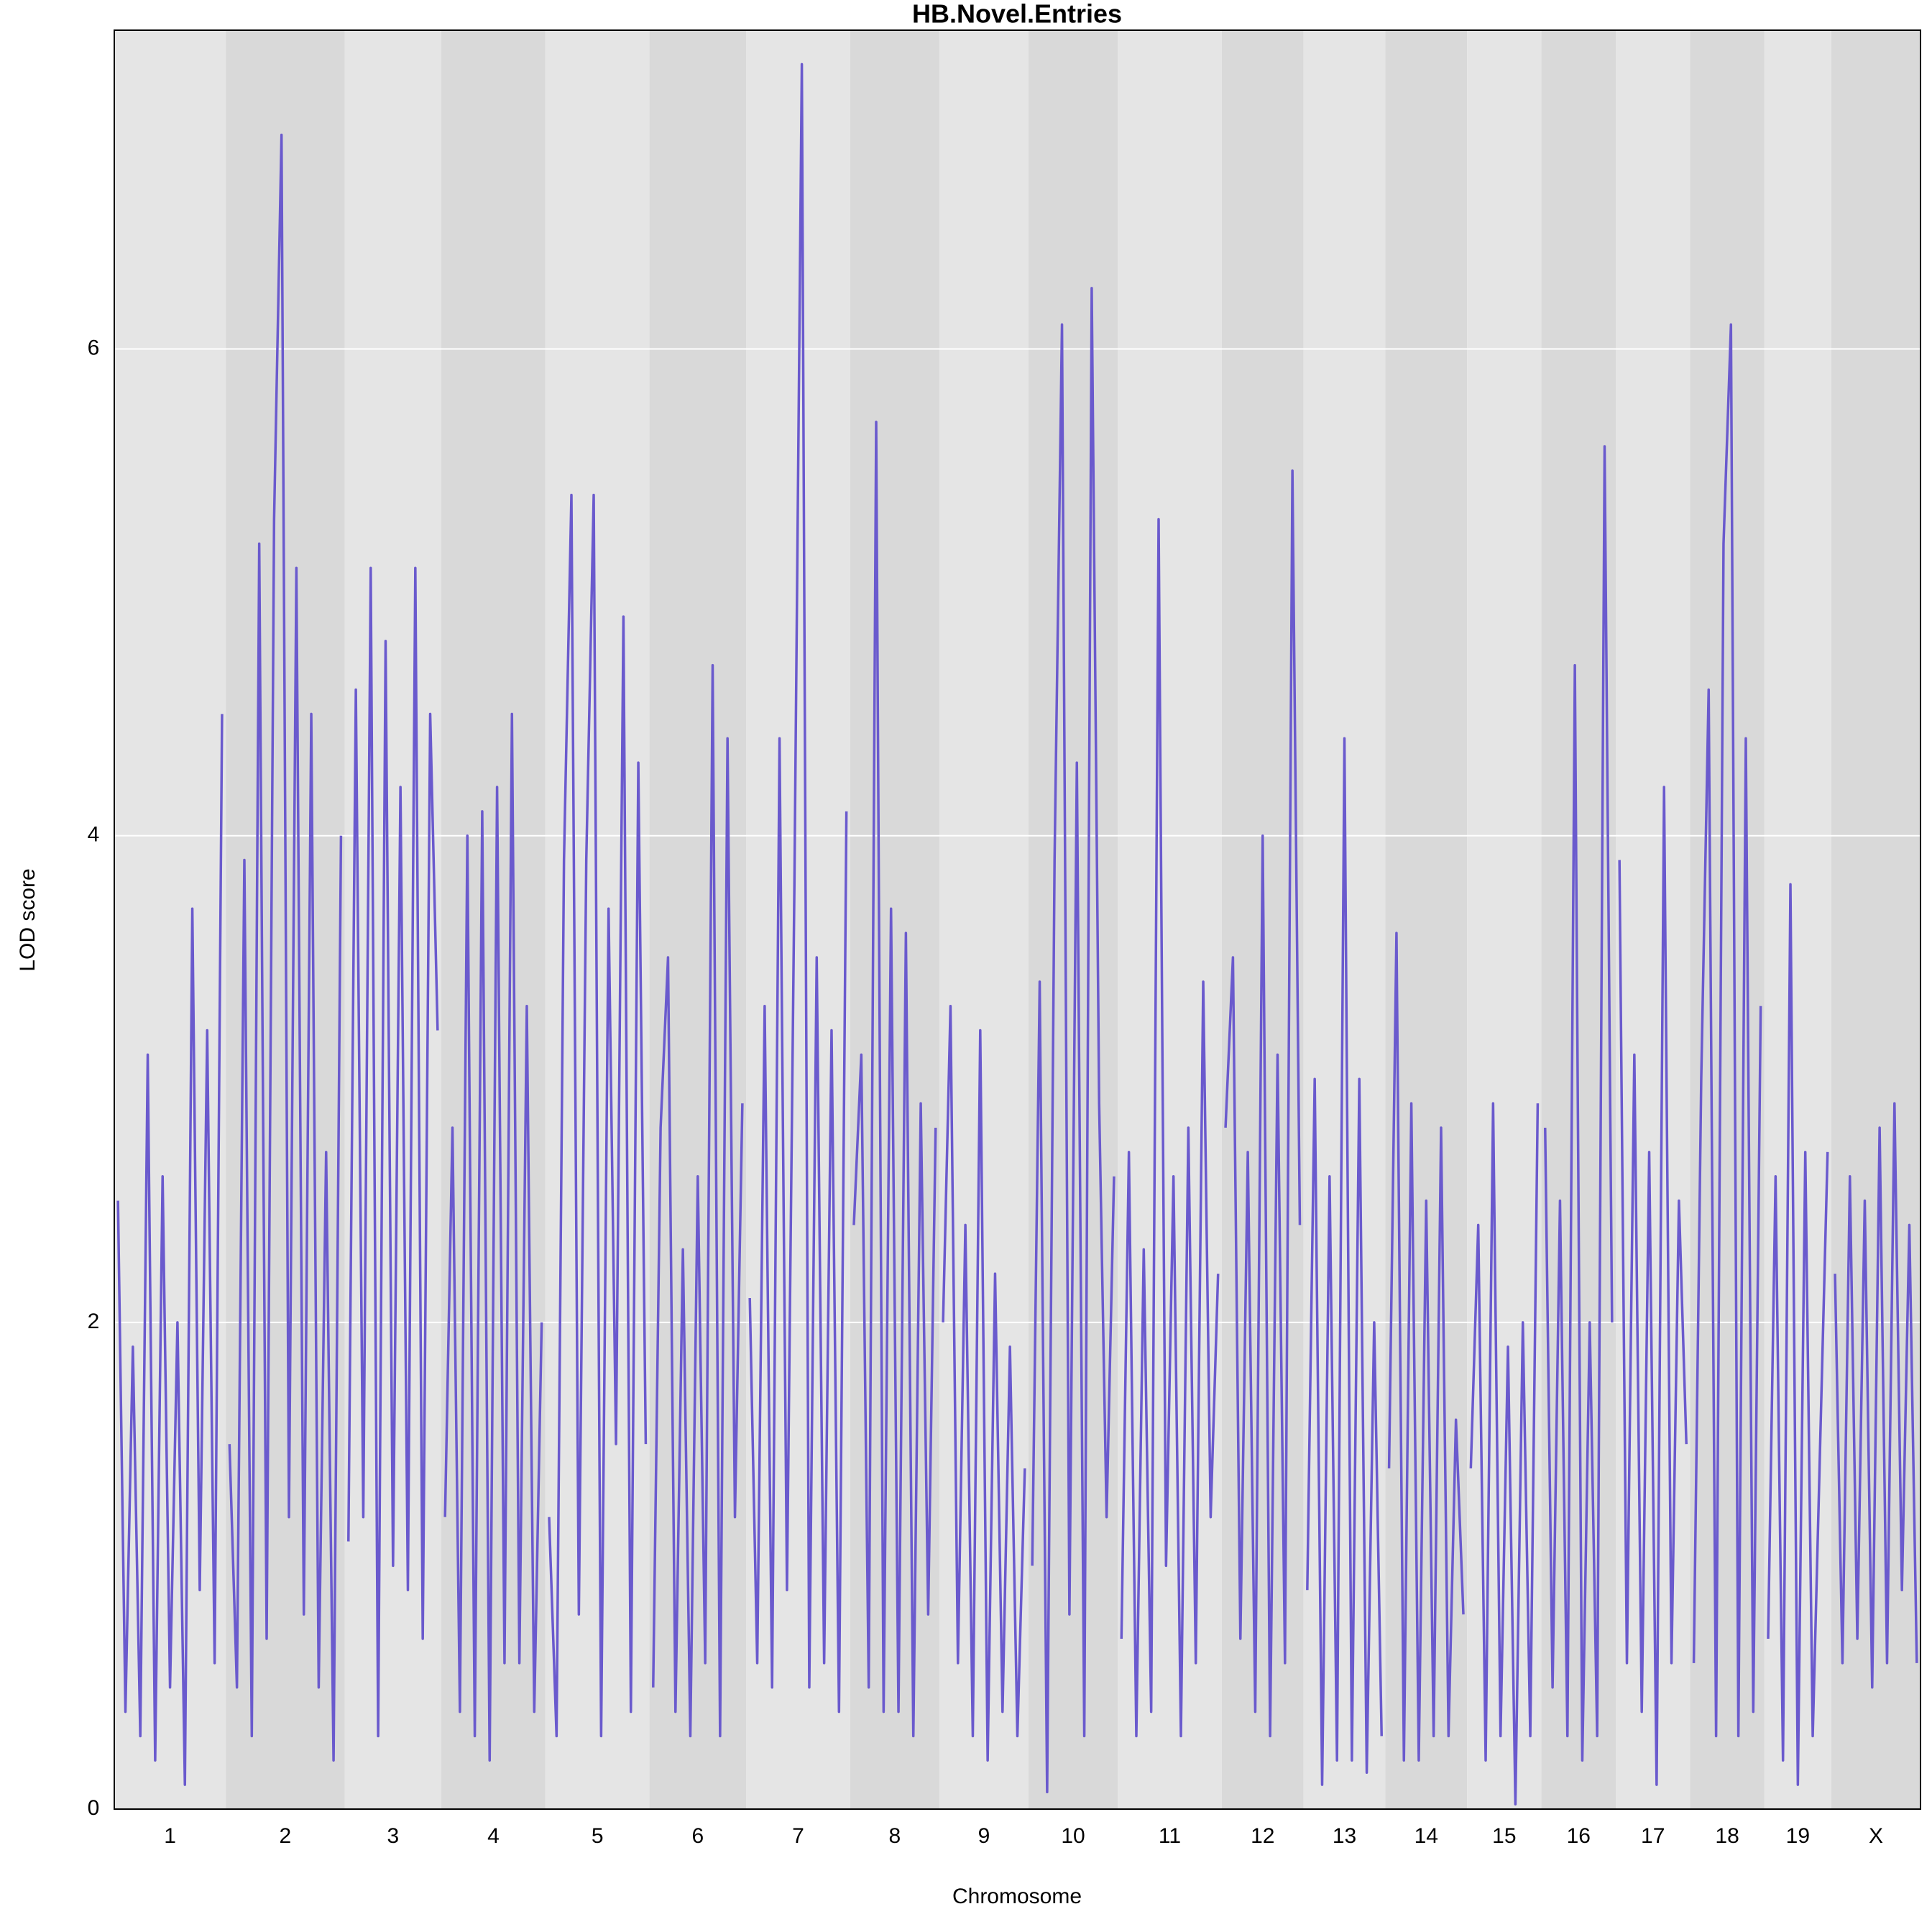 This screenshot has width=1932, height=1932. What do you see at coordinates (1262, 1836) in the screenshot?
I see `x-tick-label: 12` at bounding box center [1262, 1836].